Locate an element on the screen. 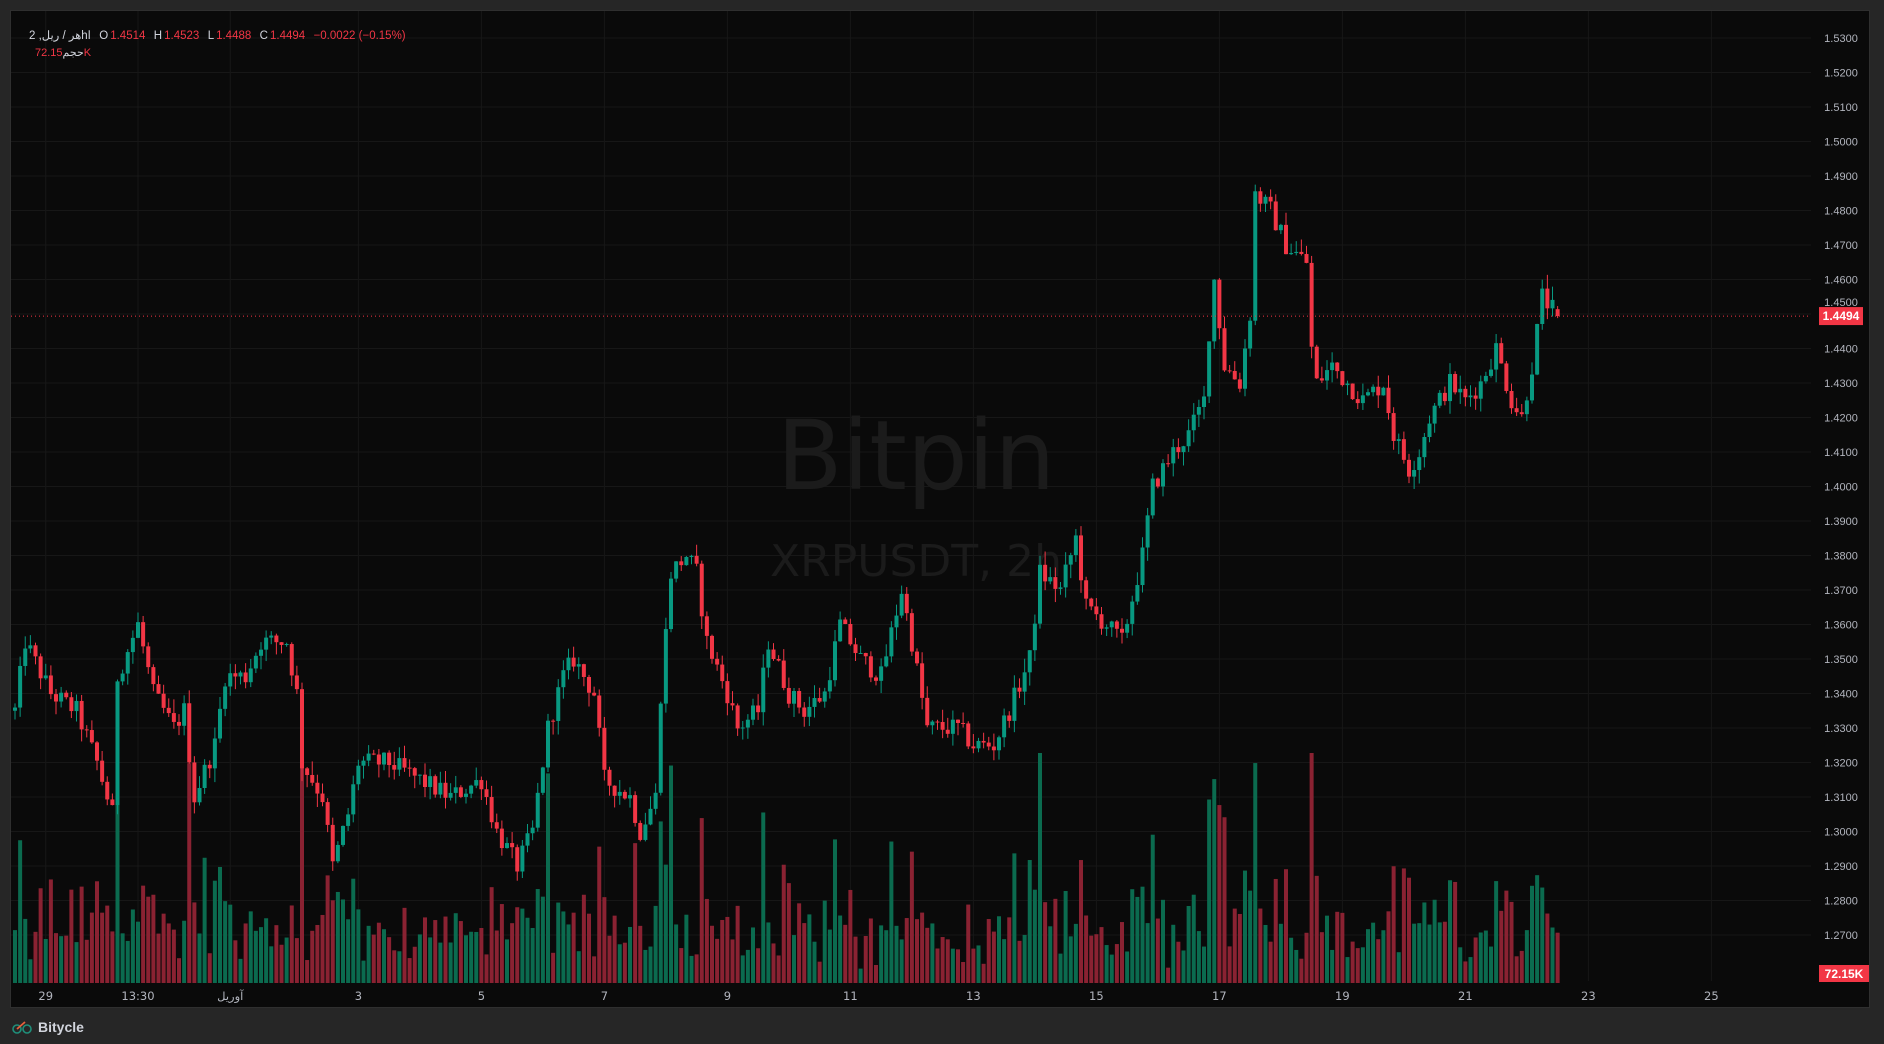 This screenshot has width=1884, height=1044. price-tick-label: 1.3100 is located at coordinates (1841, 798).